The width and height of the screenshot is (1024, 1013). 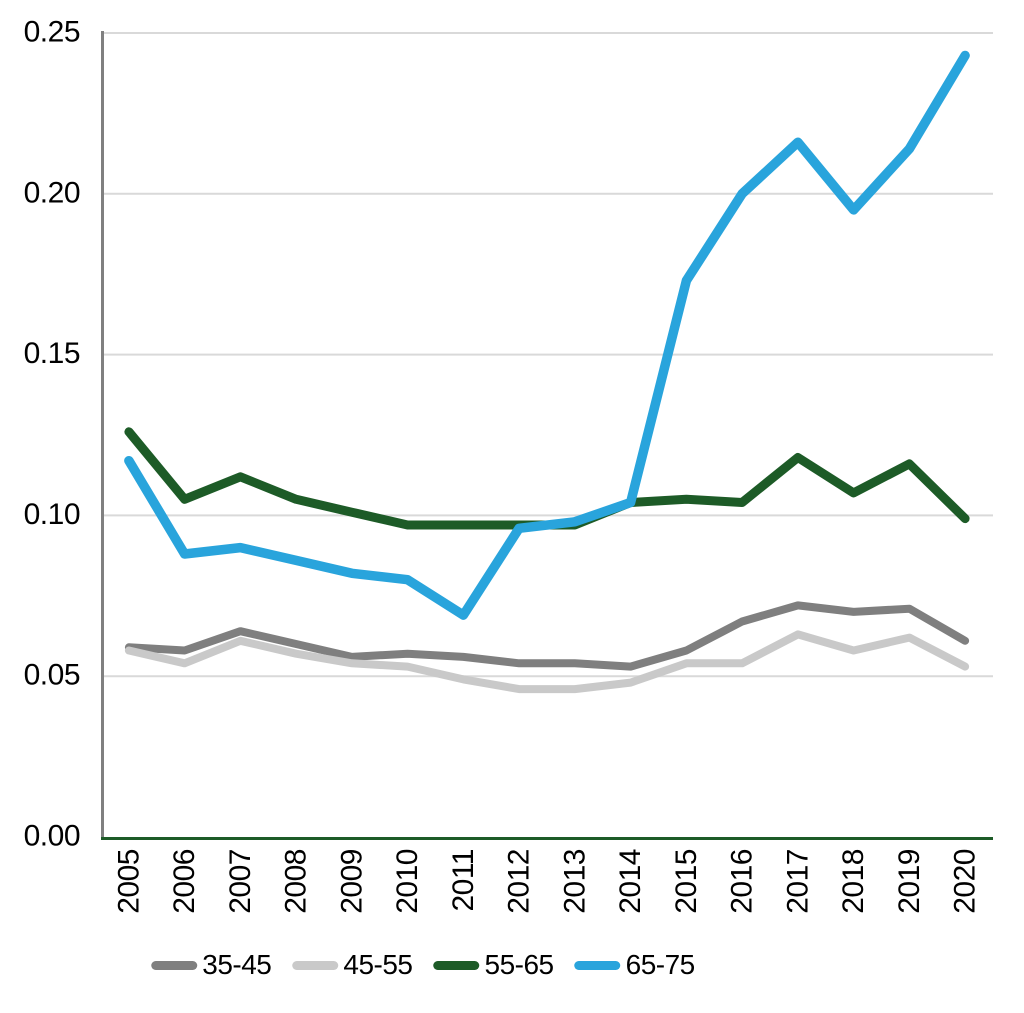 I want to click on y-tick-label: 0.00, so click(x=52, y=836).